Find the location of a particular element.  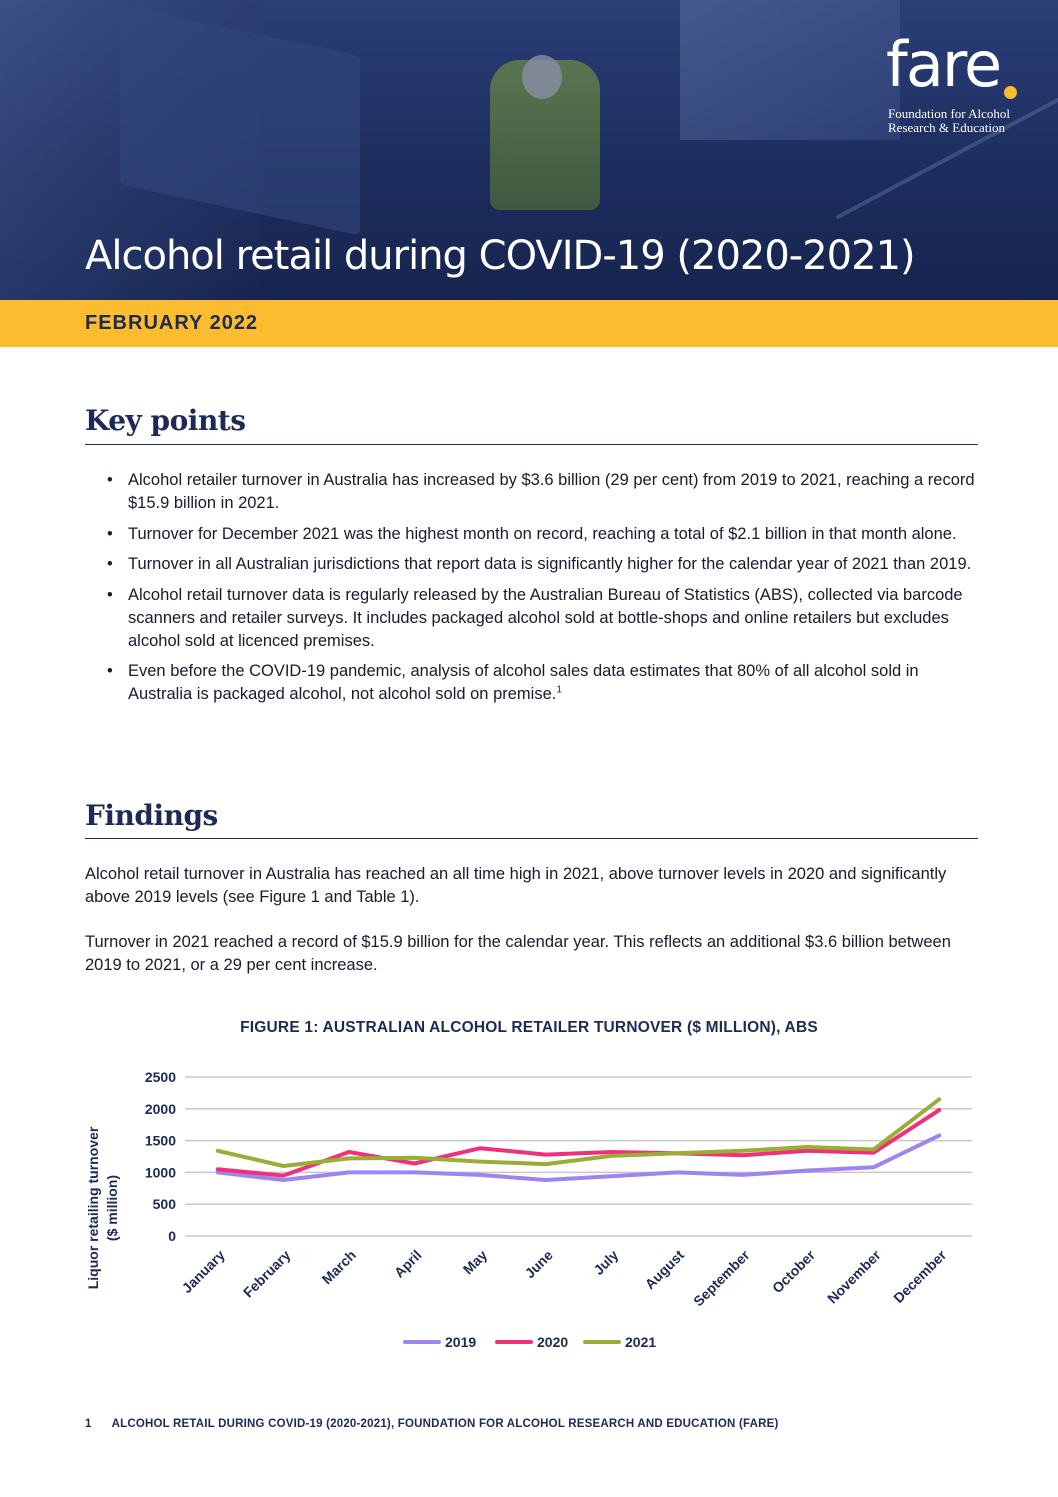

x-tick-label: December is located at coordinates (920, 1276).